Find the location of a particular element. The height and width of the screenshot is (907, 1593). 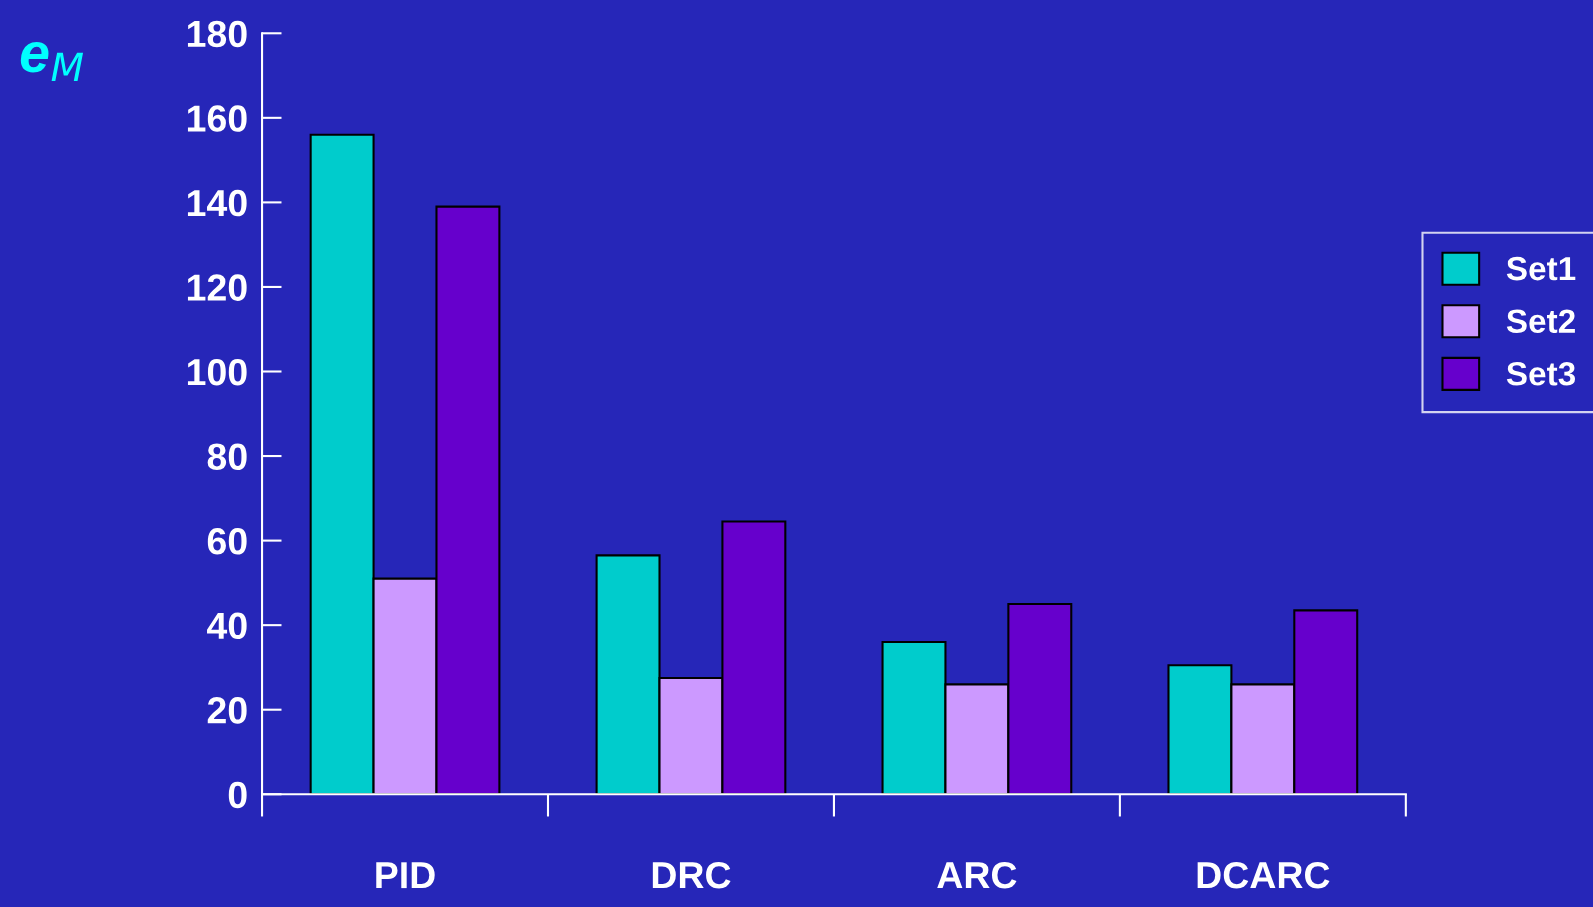

y-tick-label: 160 is located at coordinates (217, 118).